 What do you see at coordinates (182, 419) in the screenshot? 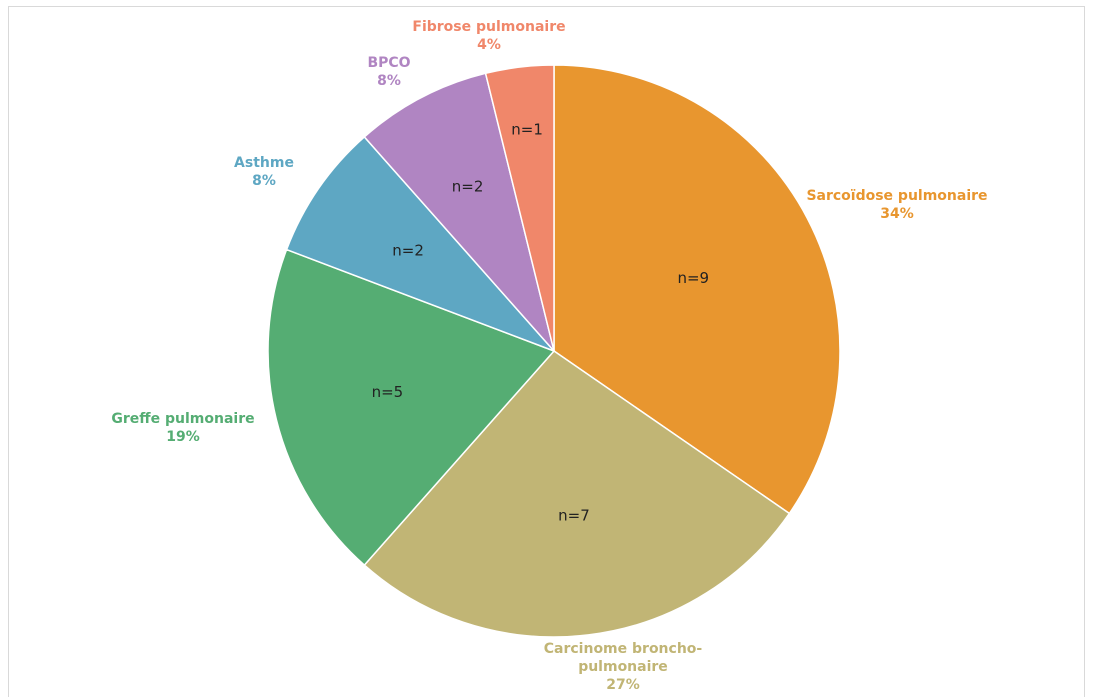
I see `category-label-line: Greffe pulmonaire` at bounding box center [182, 419].